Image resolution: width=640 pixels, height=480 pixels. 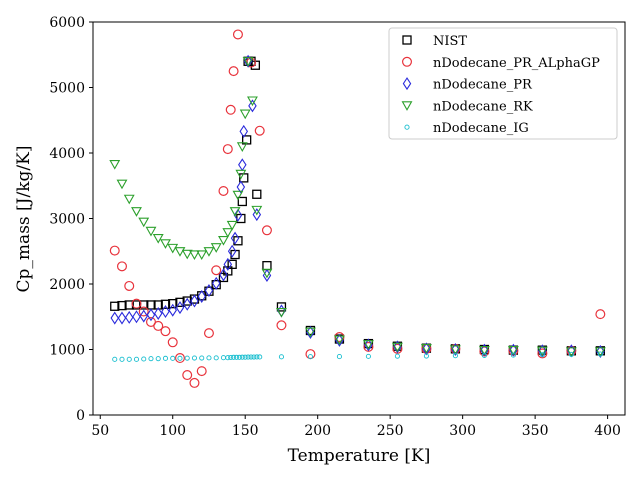 What do you see at coordinates (67, 220) in the screenshot?
I see `y-tick-label: 3000` at bounding box center [67, 220].